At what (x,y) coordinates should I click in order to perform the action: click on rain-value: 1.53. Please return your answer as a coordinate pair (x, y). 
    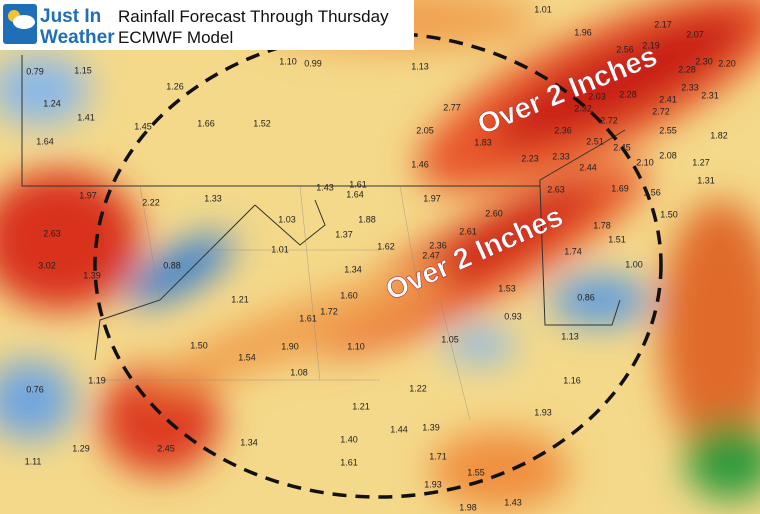
    Looking at the image, I should click on (507, 288).